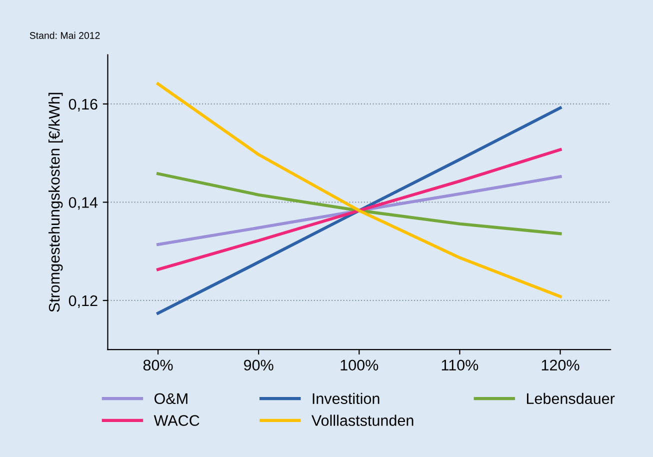 The image size is (653, 457). Describe the element at coordinates (359, 365) in the screenshot. I see `x-tick-label: 100%` at that location.